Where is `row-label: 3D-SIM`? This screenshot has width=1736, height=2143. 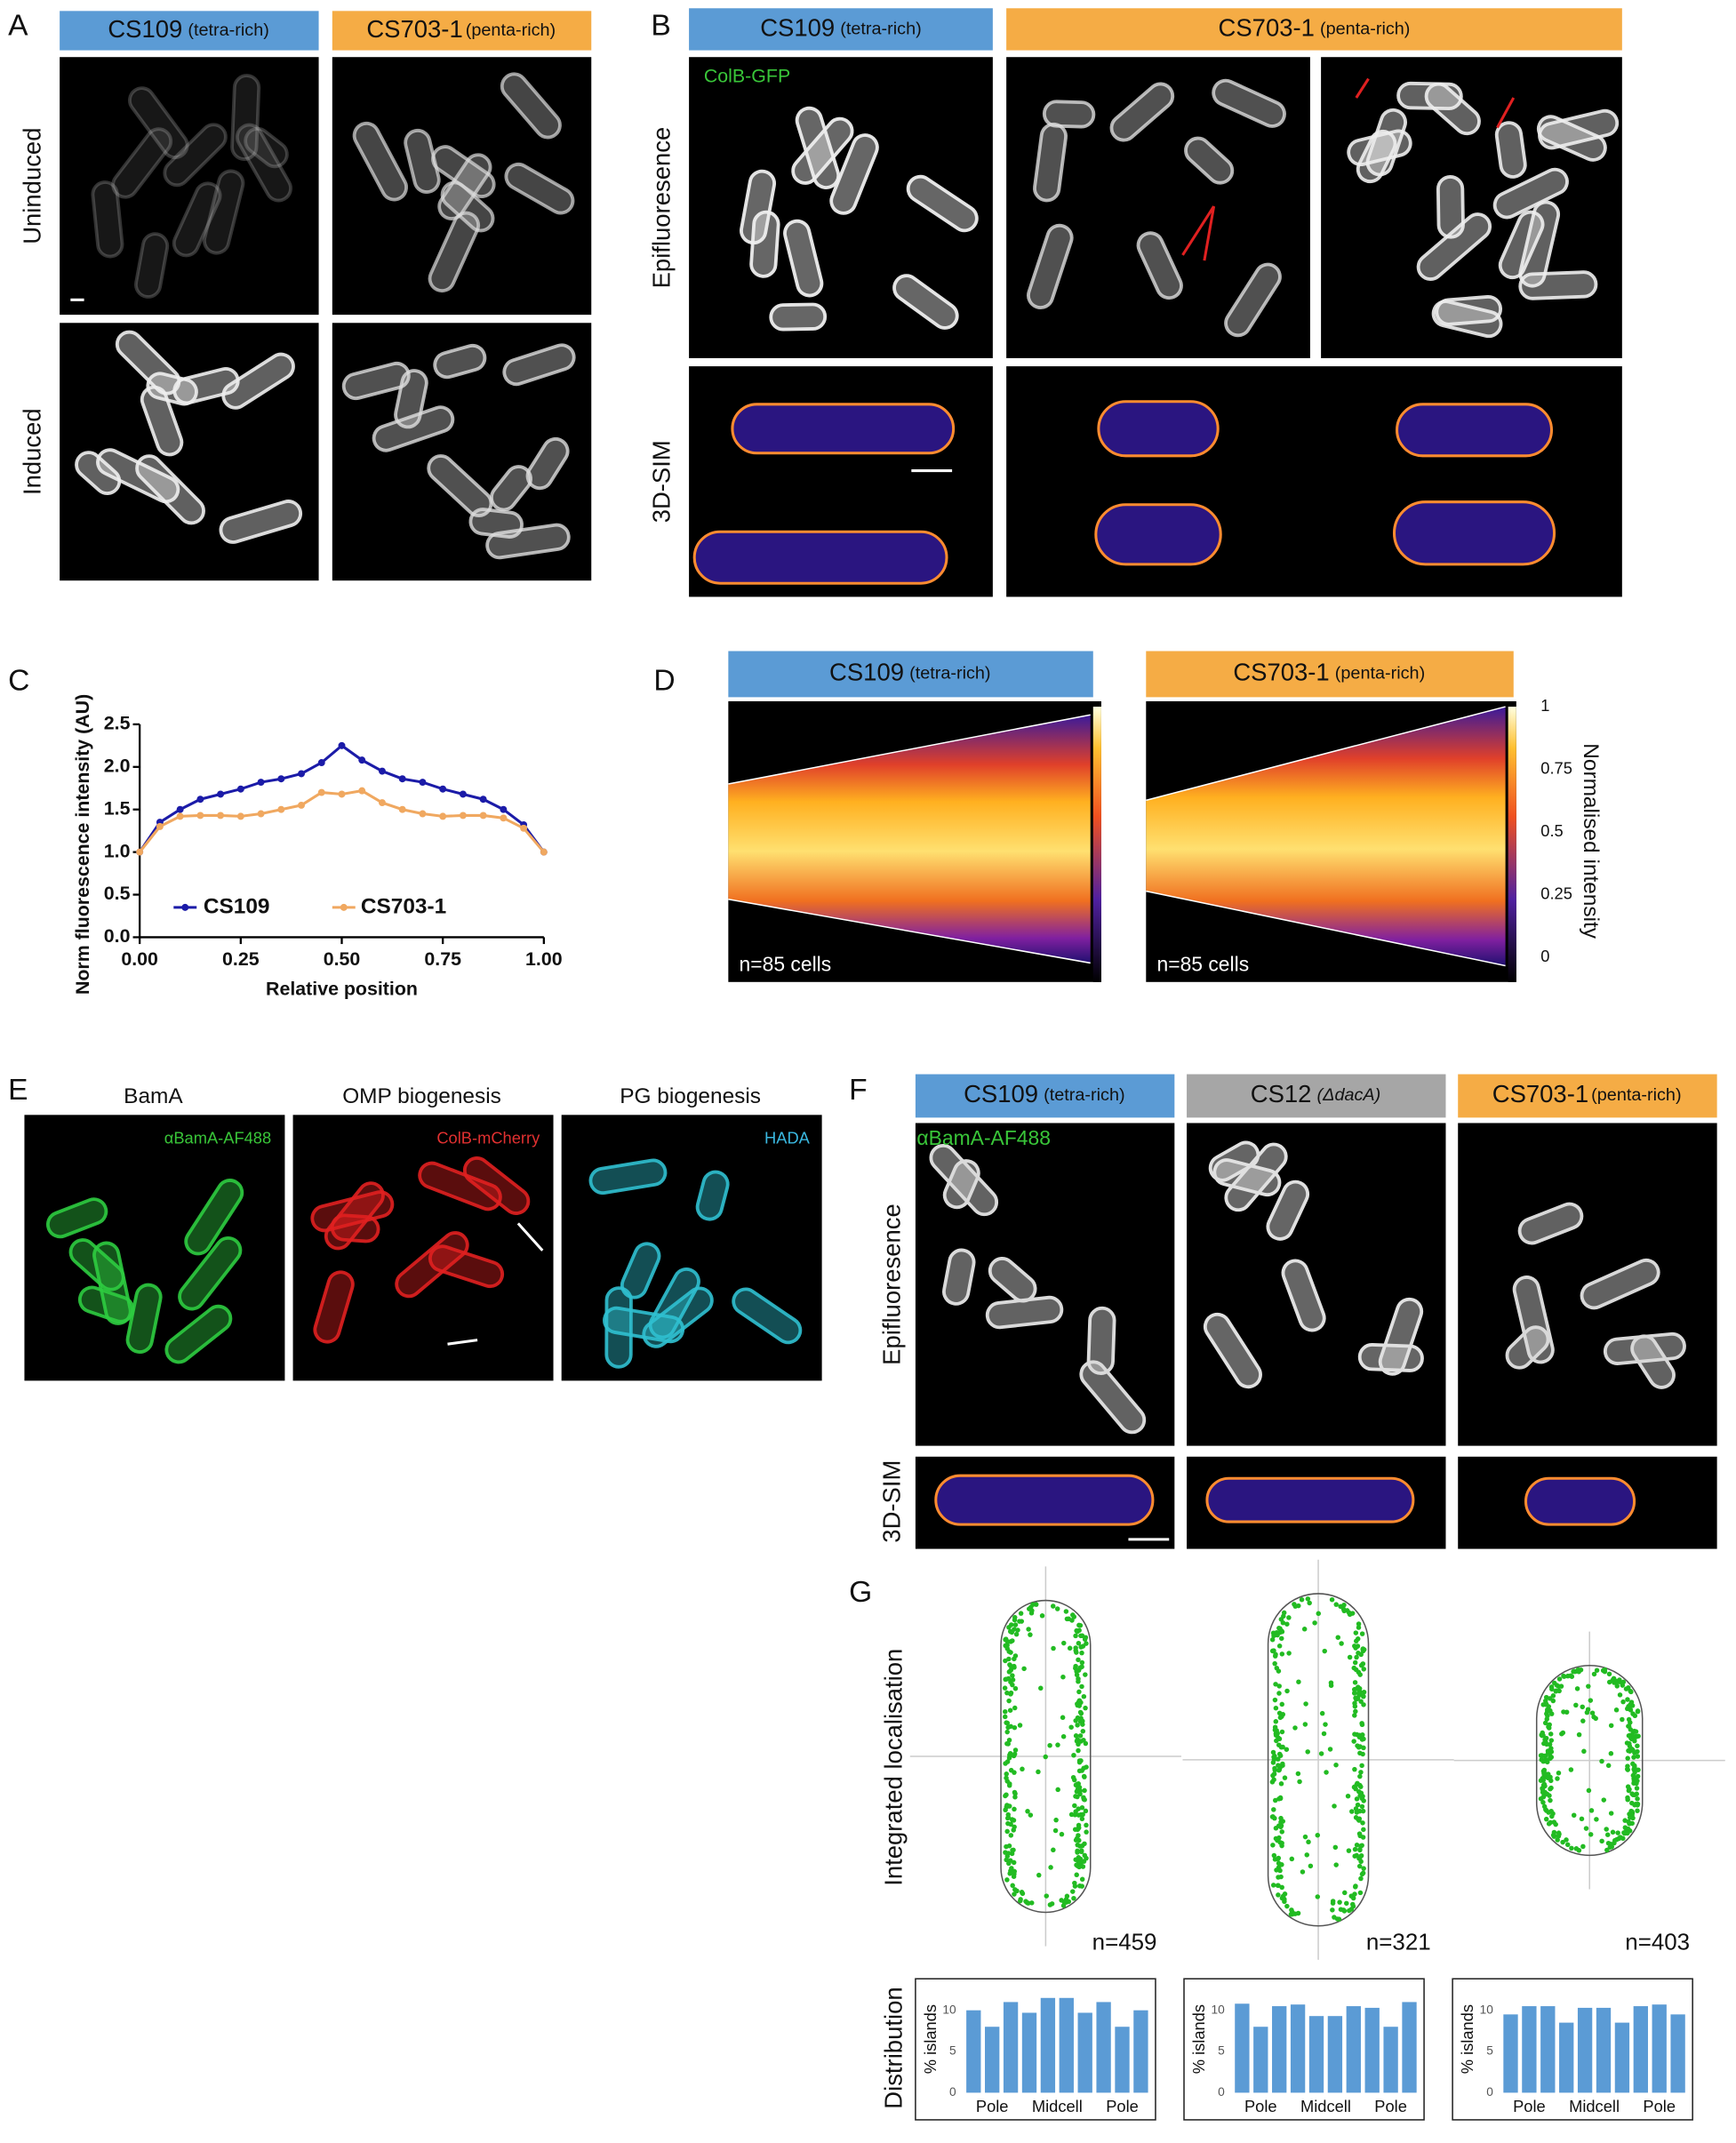
row-label: 3D-SIM is located at coordinates (892, 1501).